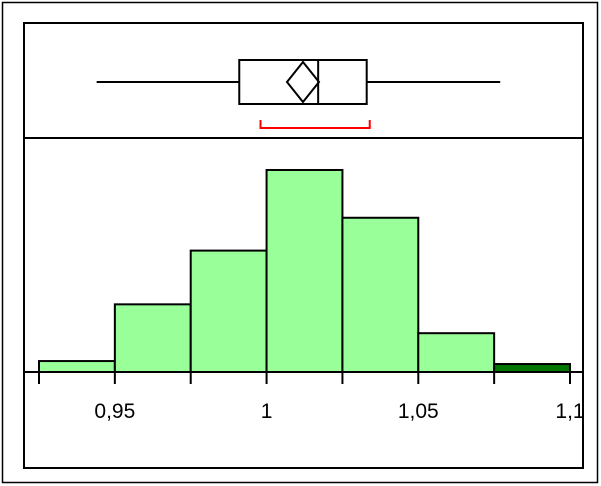 This screenshot has height=486, width=601. Describe the element at coordinates (418, 411) in the screenshot. I see `x-tick-label: 1,05` at that location.